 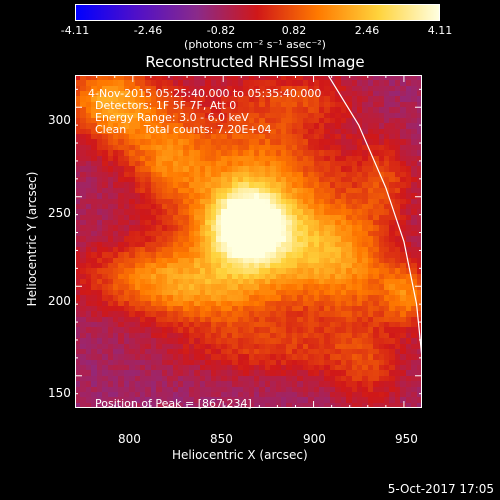 What do you see at coordinates (59, 301) in the screenshot?
I see `y-tick-label: 200` at bounding box center [59, 301].